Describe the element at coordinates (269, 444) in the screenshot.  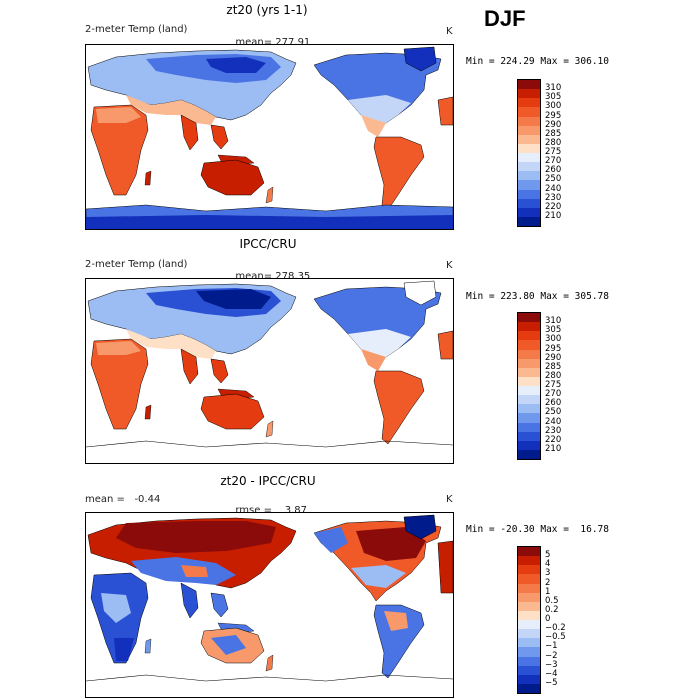
I see `antarctica-outline` at that location.